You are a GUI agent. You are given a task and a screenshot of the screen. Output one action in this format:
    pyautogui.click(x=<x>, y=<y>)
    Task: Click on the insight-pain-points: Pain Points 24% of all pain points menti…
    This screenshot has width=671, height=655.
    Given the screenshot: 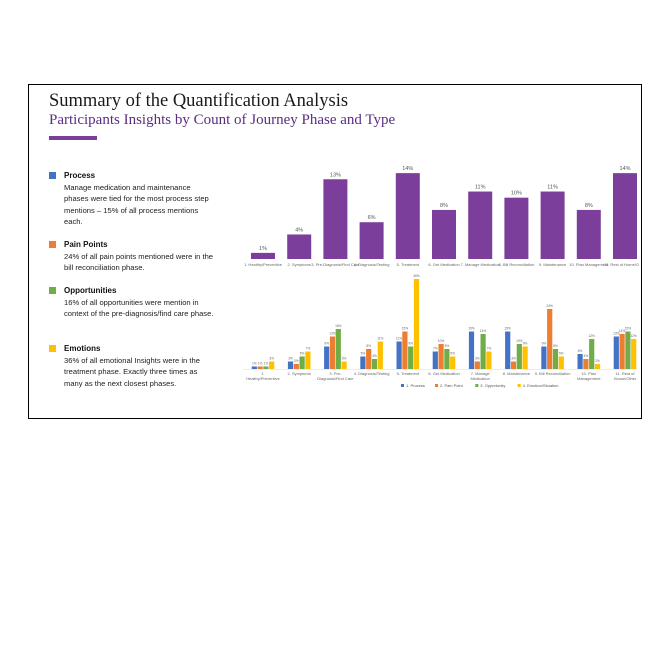 What is the action you would take?
    pyautogui.click(x=131, y=257)
    